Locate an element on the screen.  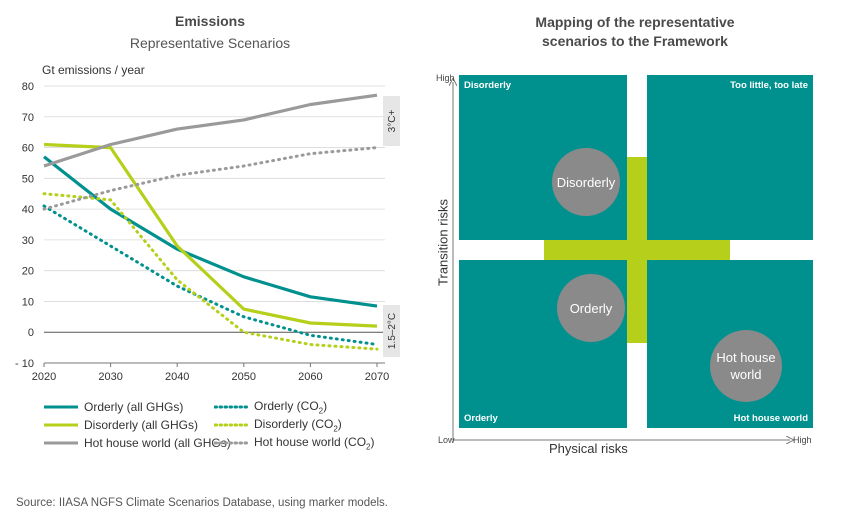
y-tick-label: 40 is located at coordinates (28, 210).